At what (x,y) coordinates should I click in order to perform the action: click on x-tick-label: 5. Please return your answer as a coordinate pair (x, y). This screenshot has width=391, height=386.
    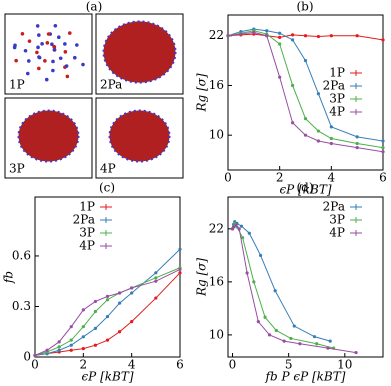
    Looking at the image, I should click on (289, 365).